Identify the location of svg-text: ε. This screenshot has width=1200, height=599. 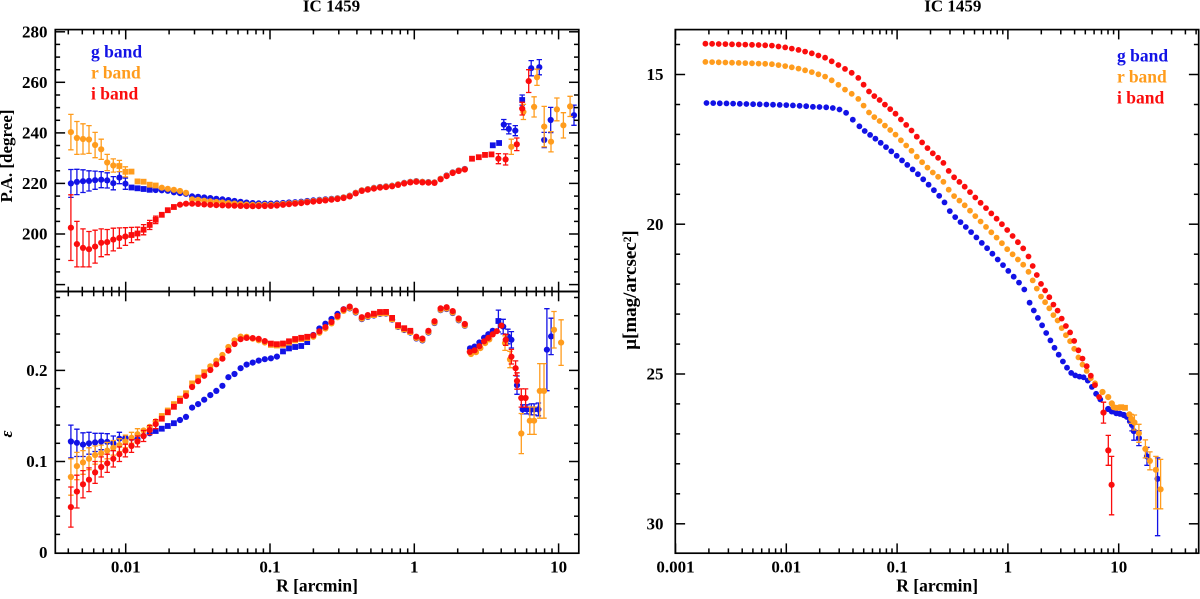
(8, 433).